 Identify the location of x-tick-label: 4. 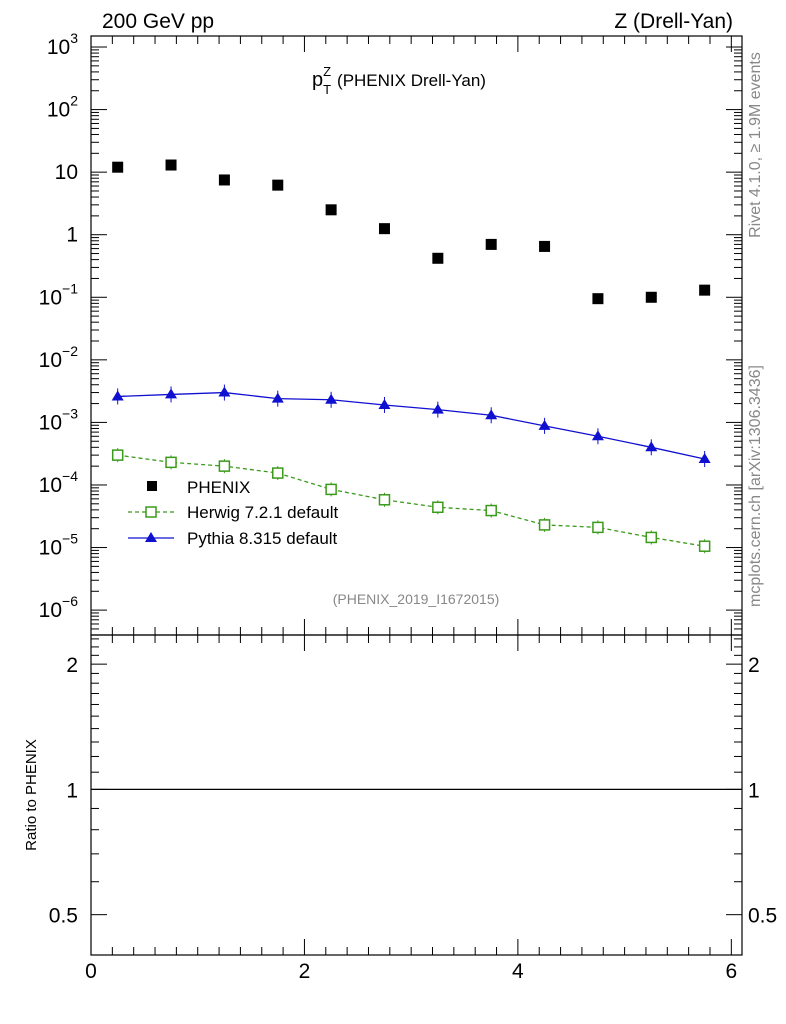
(518, 971).